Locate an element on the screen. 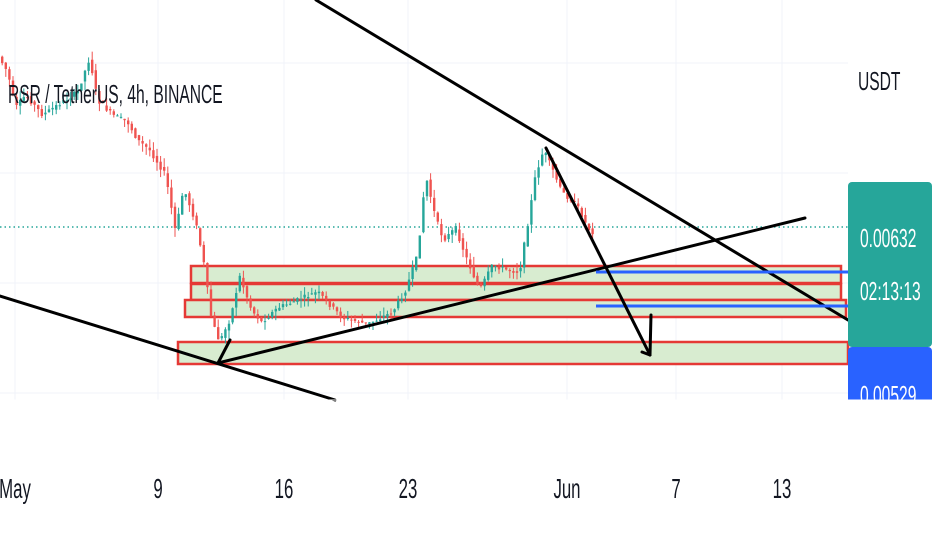  support-zones is located at coordinates (513, 315).